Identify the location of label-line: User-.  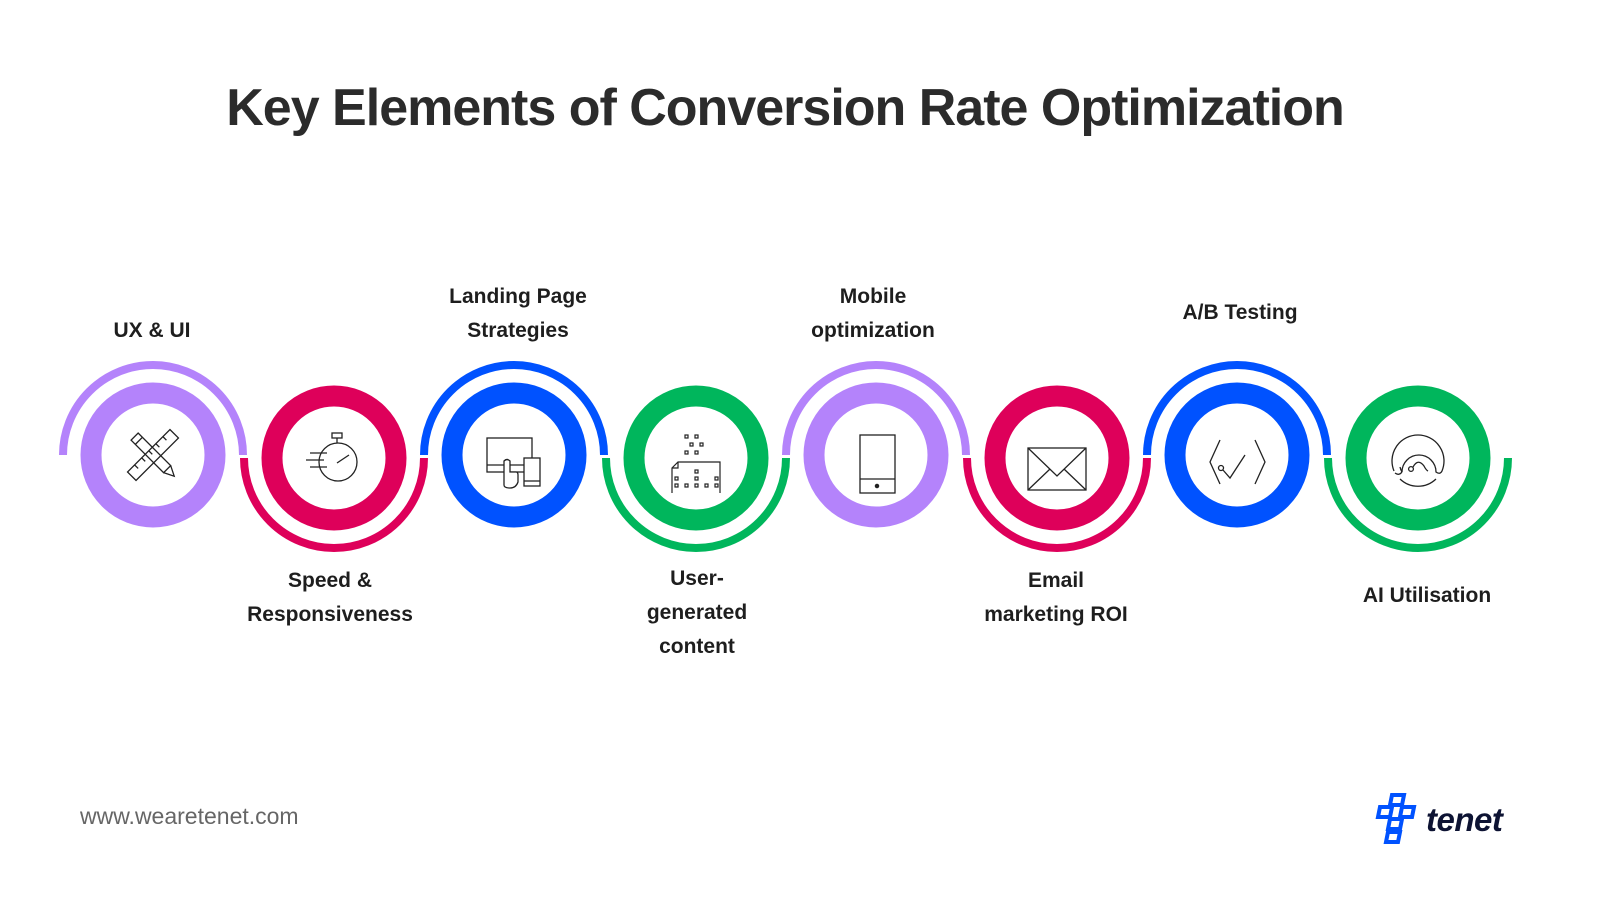
(697, 578).